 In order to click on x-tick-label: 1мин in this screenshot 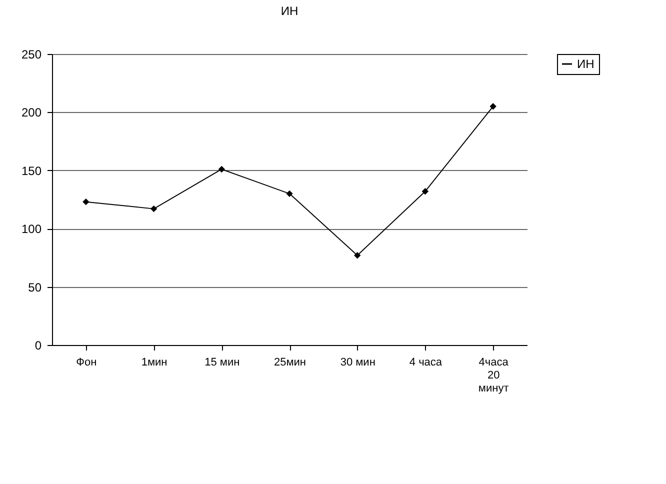, I will do `click(154, 362)`.